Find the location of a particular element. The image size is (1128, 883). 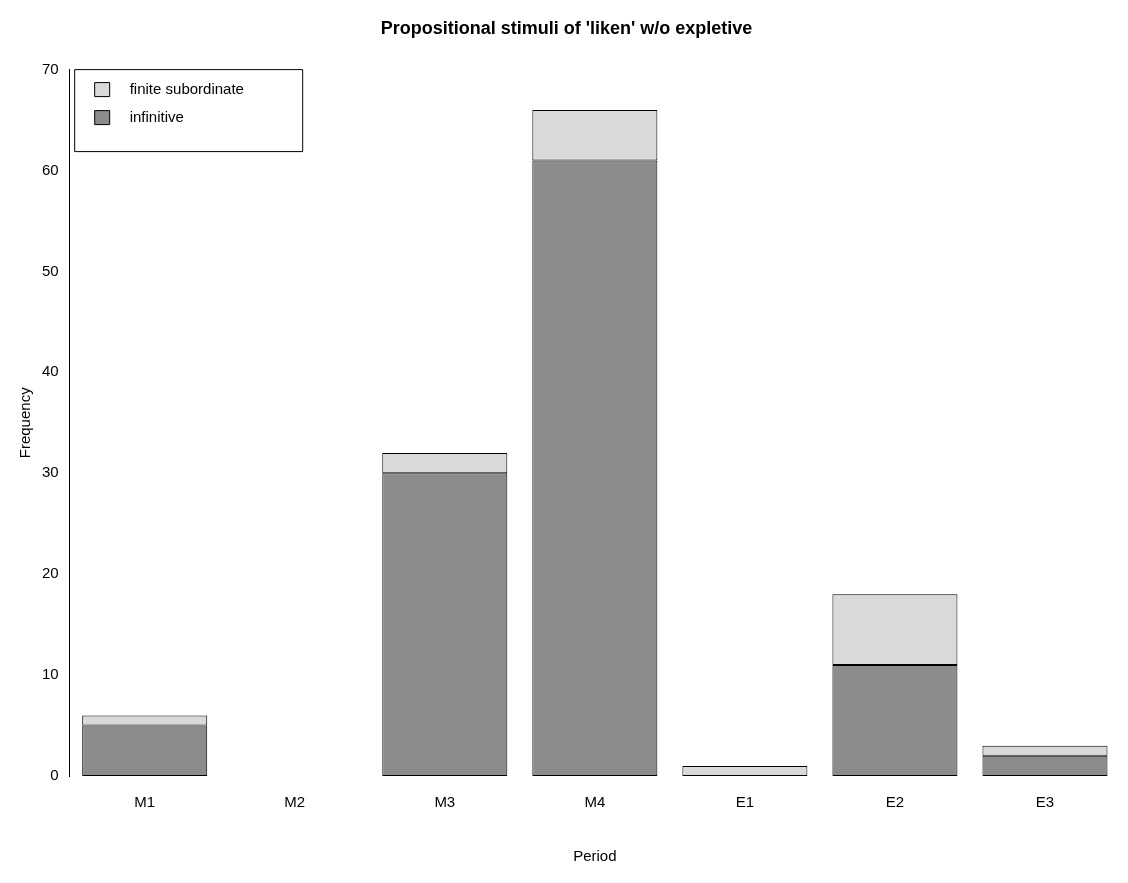

legend-label: infinitive is located at coordinates (156, 116).